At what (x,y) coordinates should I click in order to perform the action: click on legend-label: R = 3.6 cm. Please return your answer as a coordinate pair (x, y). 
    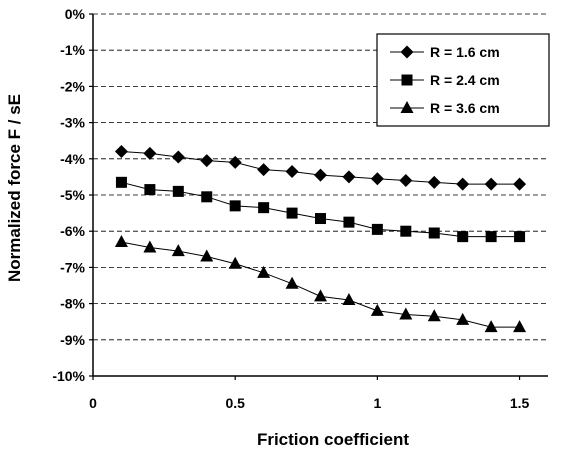
    Looking at the image, I should click on (465, 108).